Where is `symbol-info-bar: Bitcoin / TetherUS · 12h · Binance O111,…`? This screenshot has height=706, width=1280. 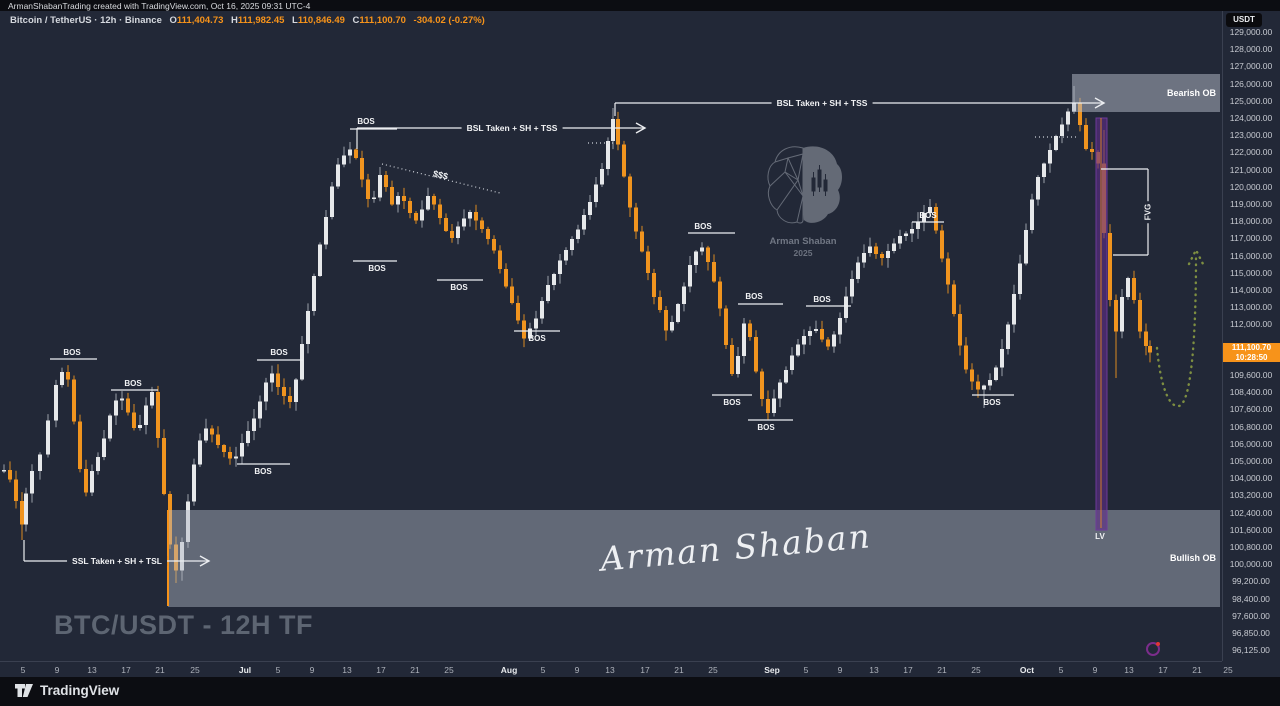 symbol-info-bar: Bitcoin / TetherUS · 12h · Binance O111,… is located at coordinates (247, 20).